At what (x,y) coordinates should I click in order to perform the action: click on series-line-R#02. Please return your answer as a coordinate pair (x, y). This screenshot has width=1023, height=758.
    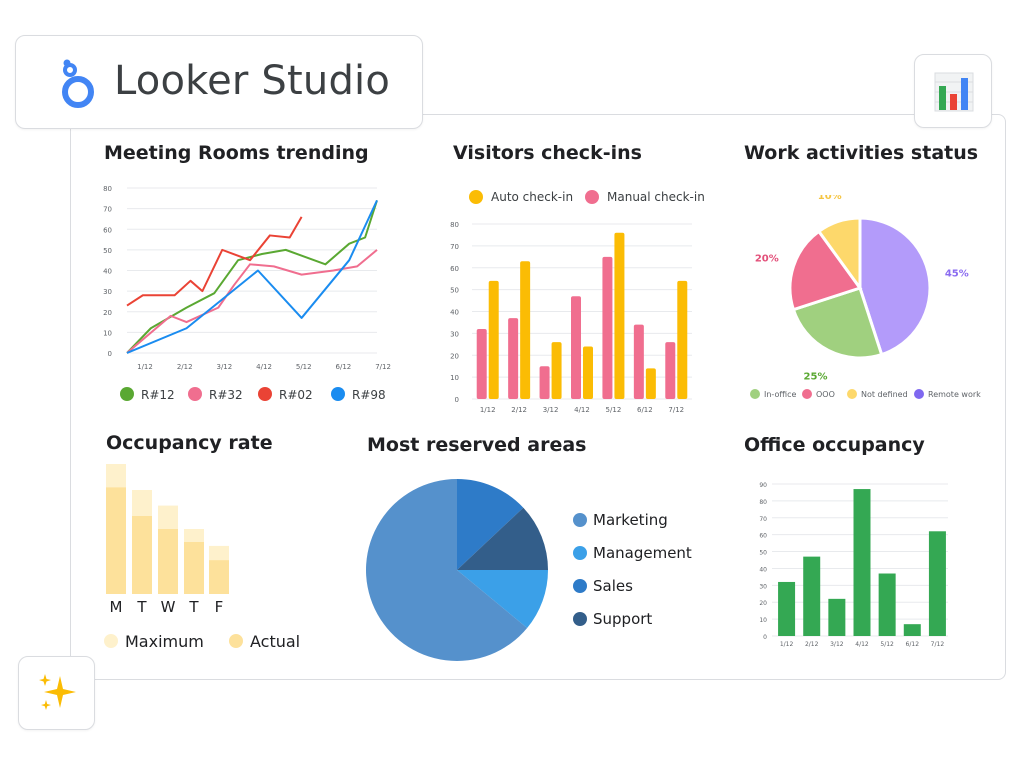
    Looking at the image, I should click on (214, 261).